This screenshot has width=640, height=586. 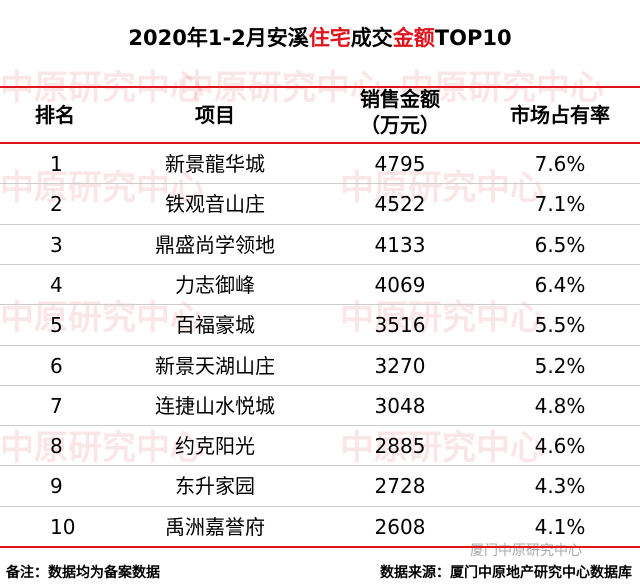 I want to click on table-cell: 连捷山水悦城, so click(x=215, y=405).